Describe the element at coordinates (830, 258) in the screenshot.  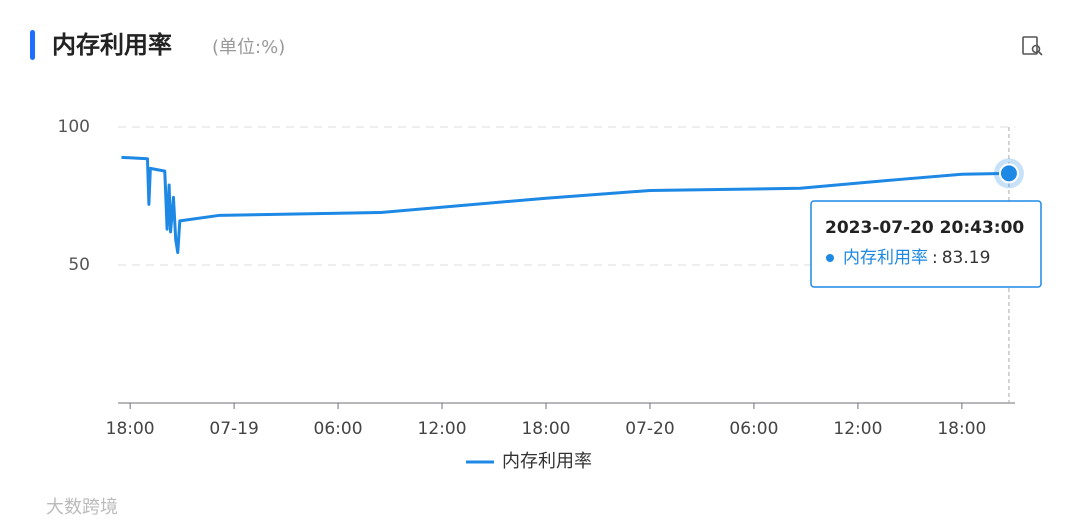
I see `tooltip-dot` at that location.